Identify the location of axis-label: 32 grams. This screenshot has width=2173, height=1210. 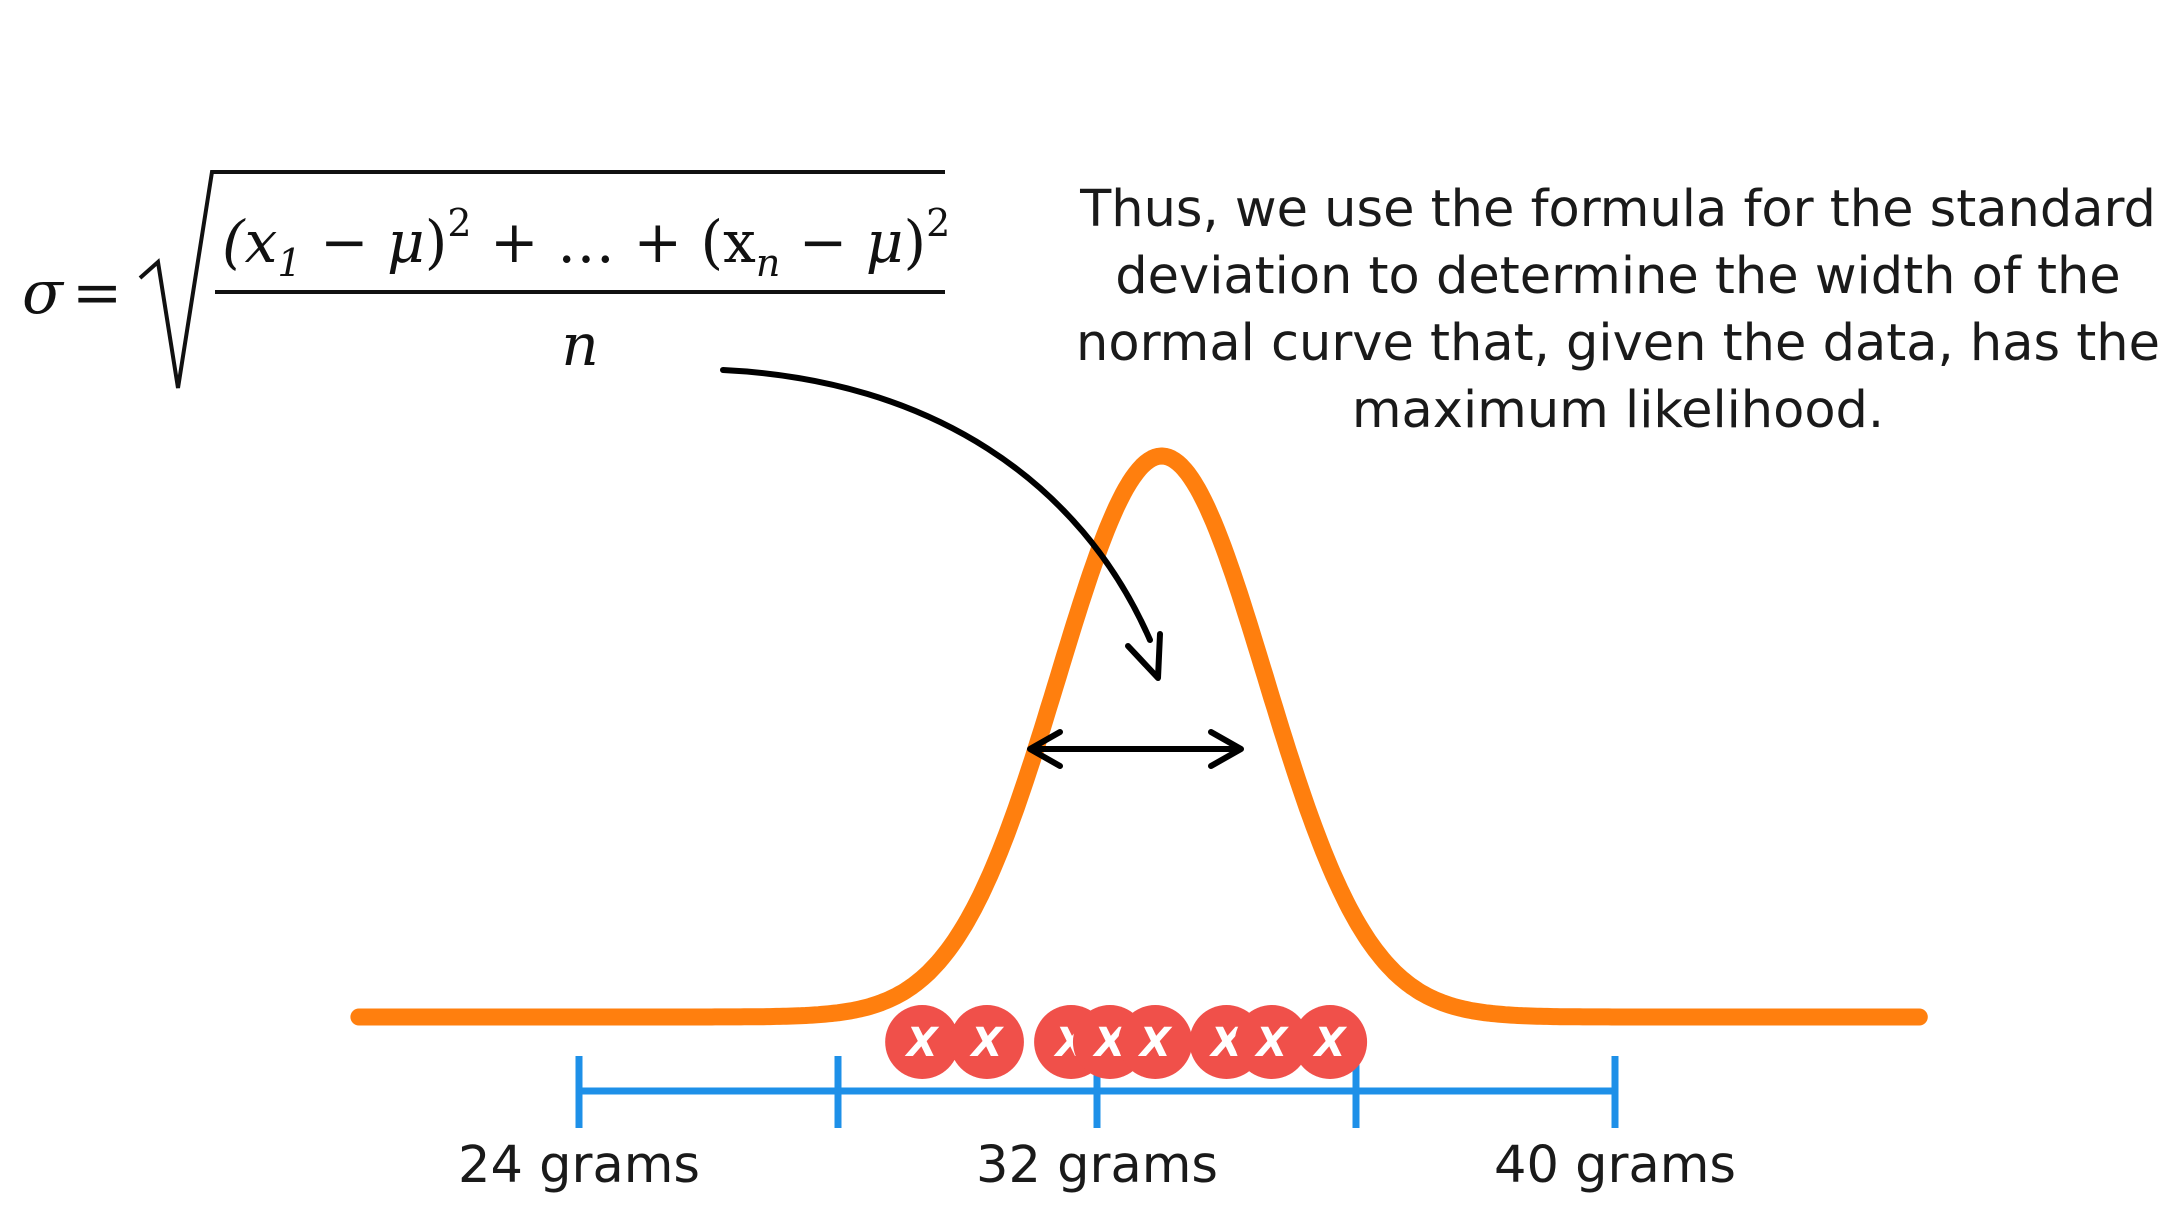
(1097, 1165).